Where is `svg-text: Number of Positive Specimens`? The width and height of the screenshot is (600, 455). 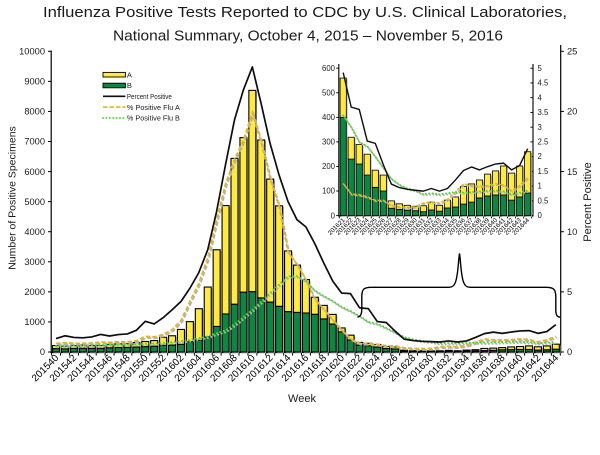
svg-text: Number of Positive Specimens is located at coordinates (13, 198).